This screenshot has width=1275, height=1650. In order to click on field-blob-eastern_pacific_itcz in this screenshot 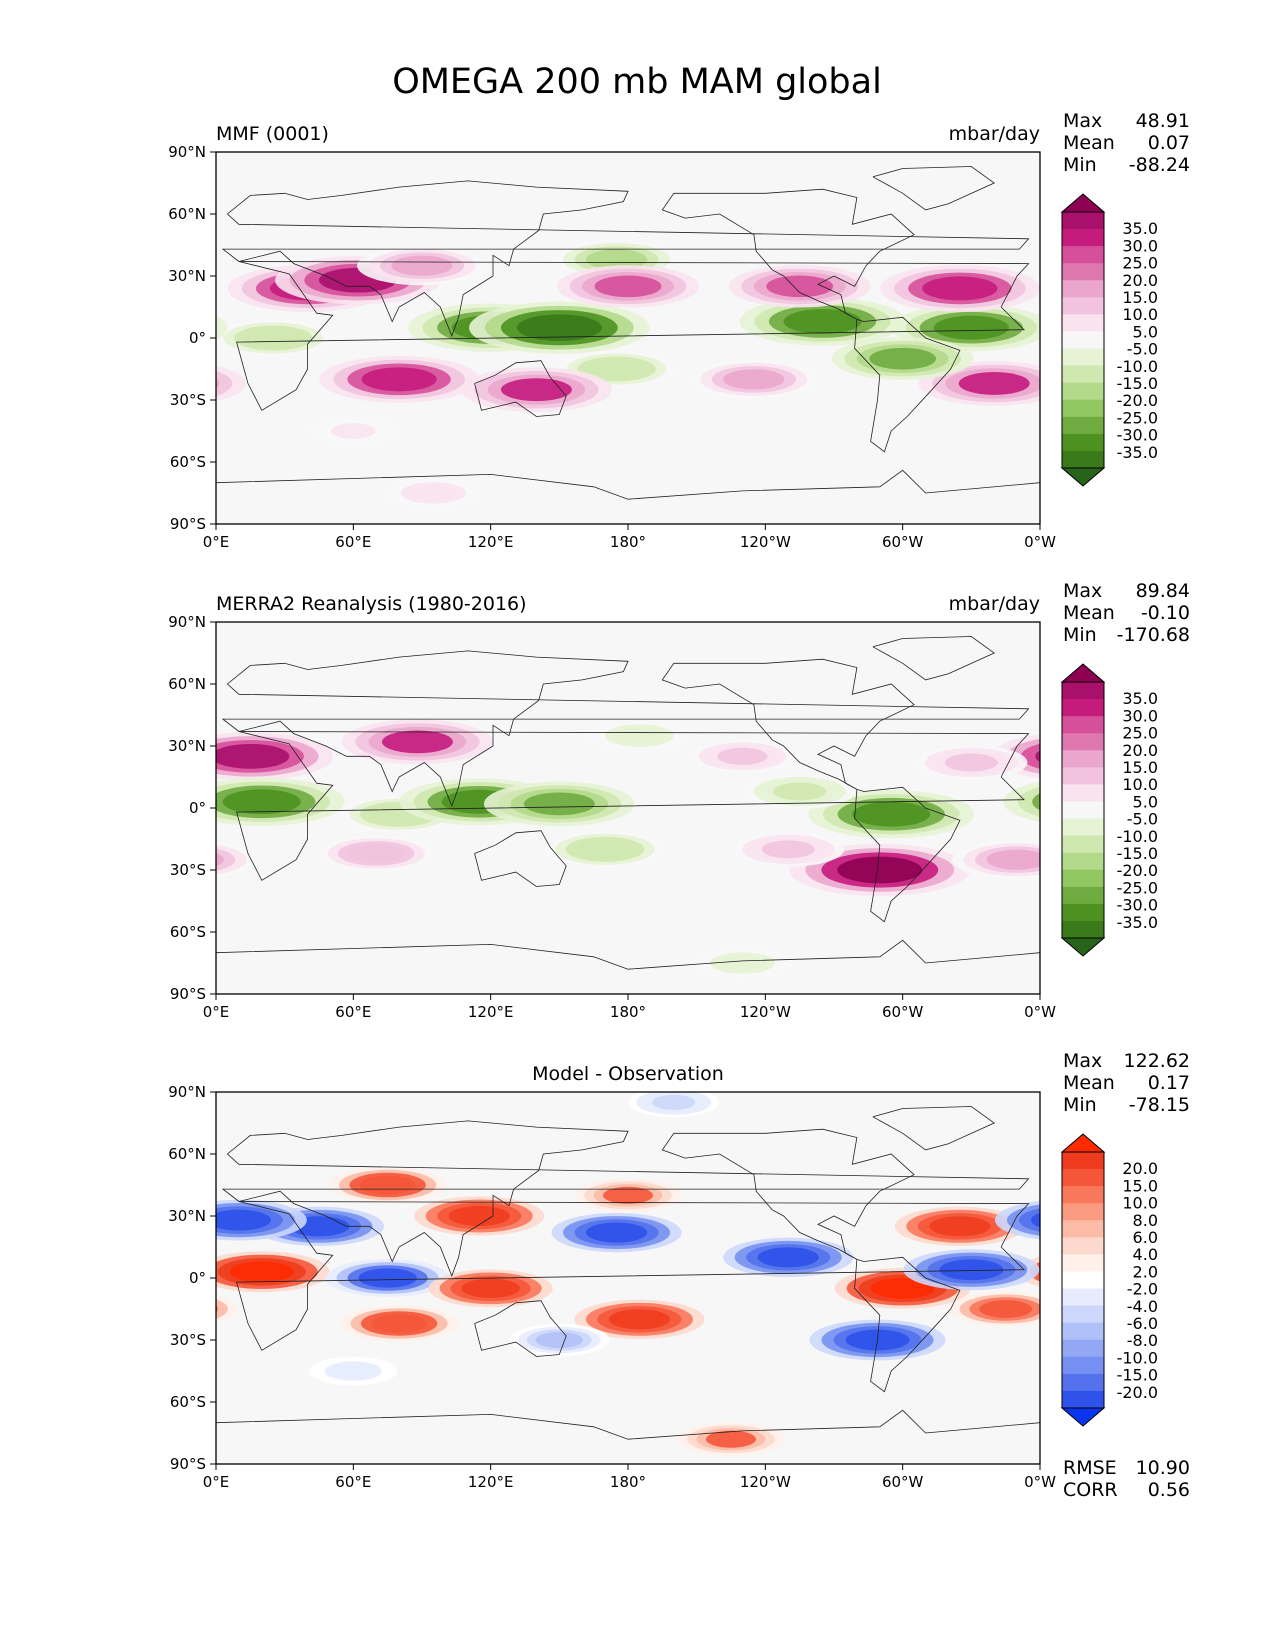, I will do `click(800, 791)`.